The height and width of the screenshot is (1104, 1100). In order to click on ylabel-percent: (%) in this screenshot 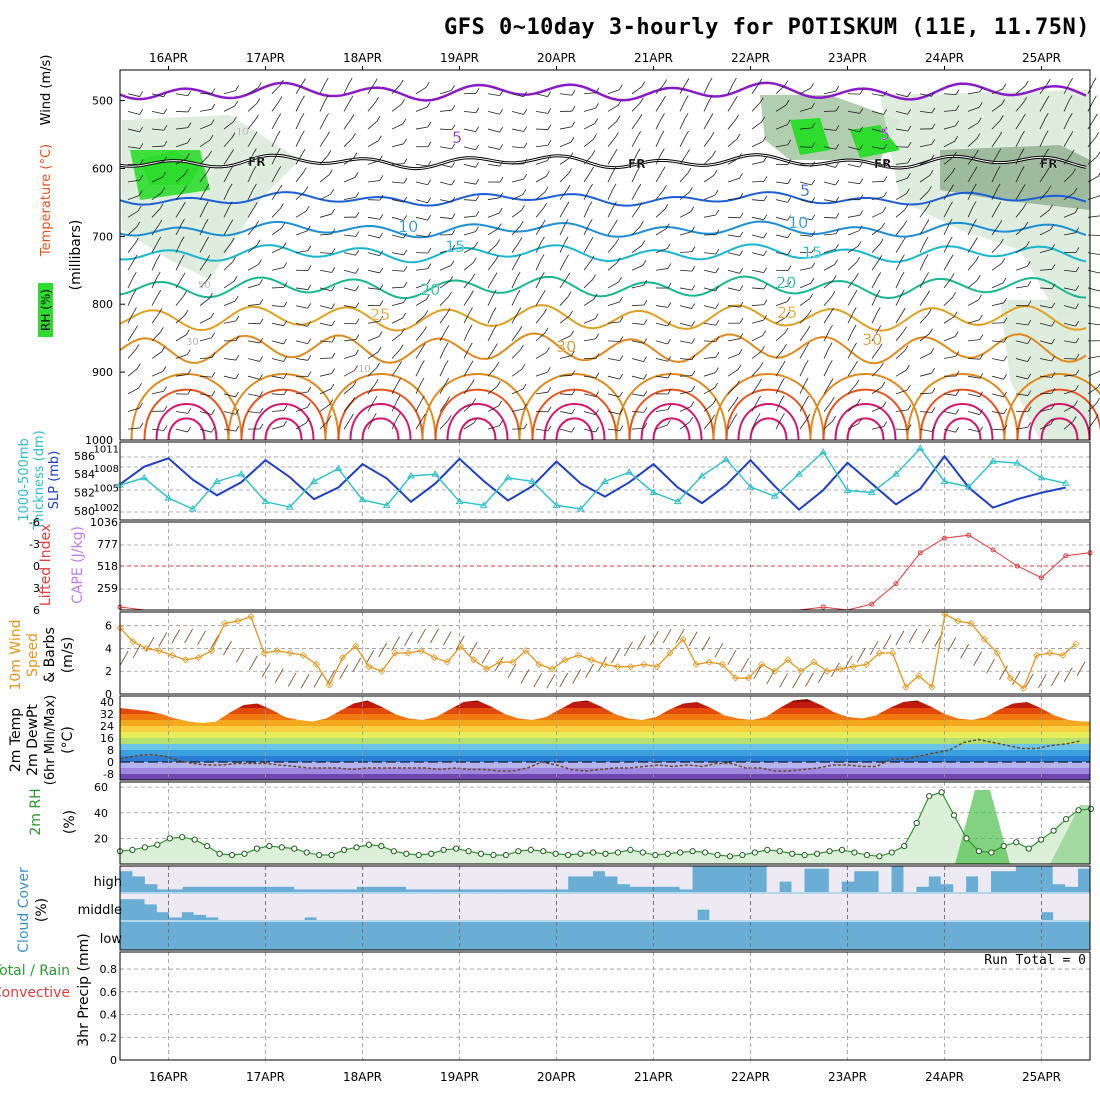, I will do `click(70, 822)`.